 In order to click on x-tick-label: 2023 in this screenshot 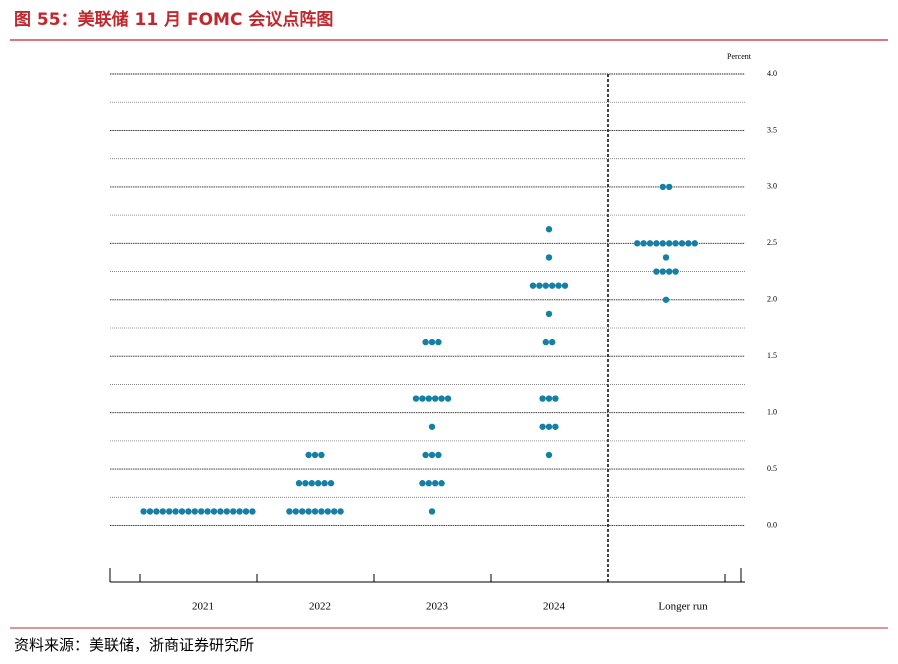, I will do `click(437, 607)`.